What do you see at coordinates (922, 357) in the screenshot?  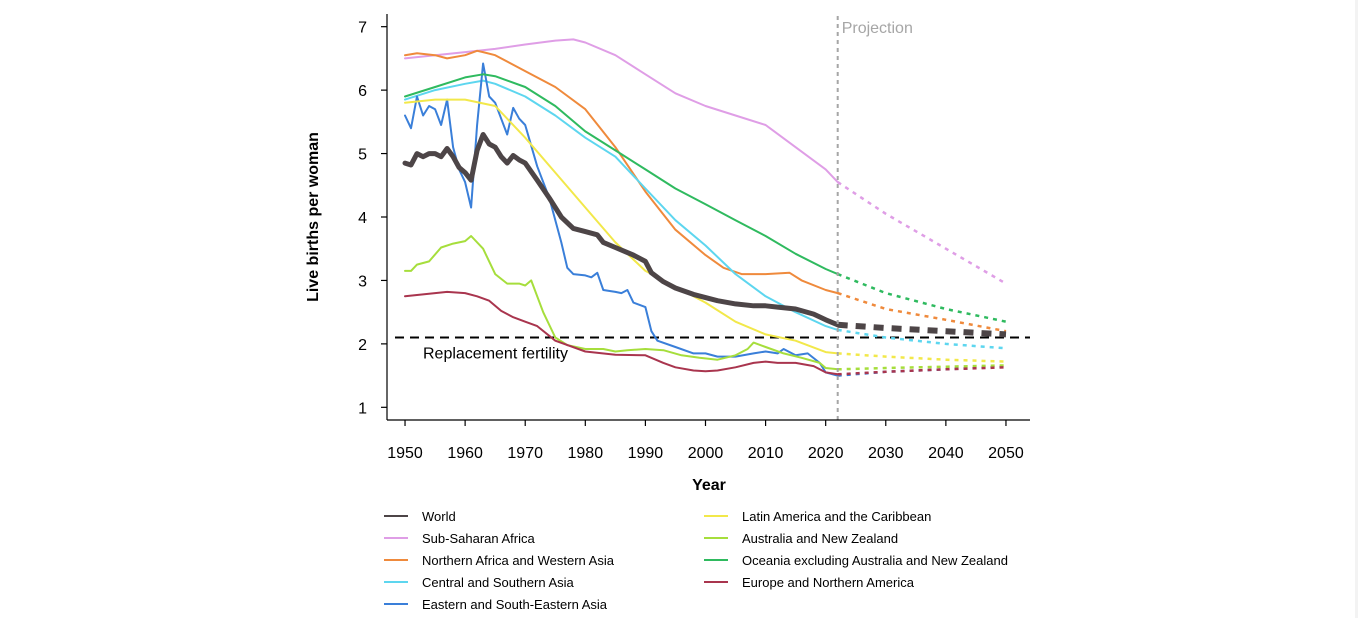 I see `projection-line-latin-america-and-the-caribbean` at bounding box center [922, 357].